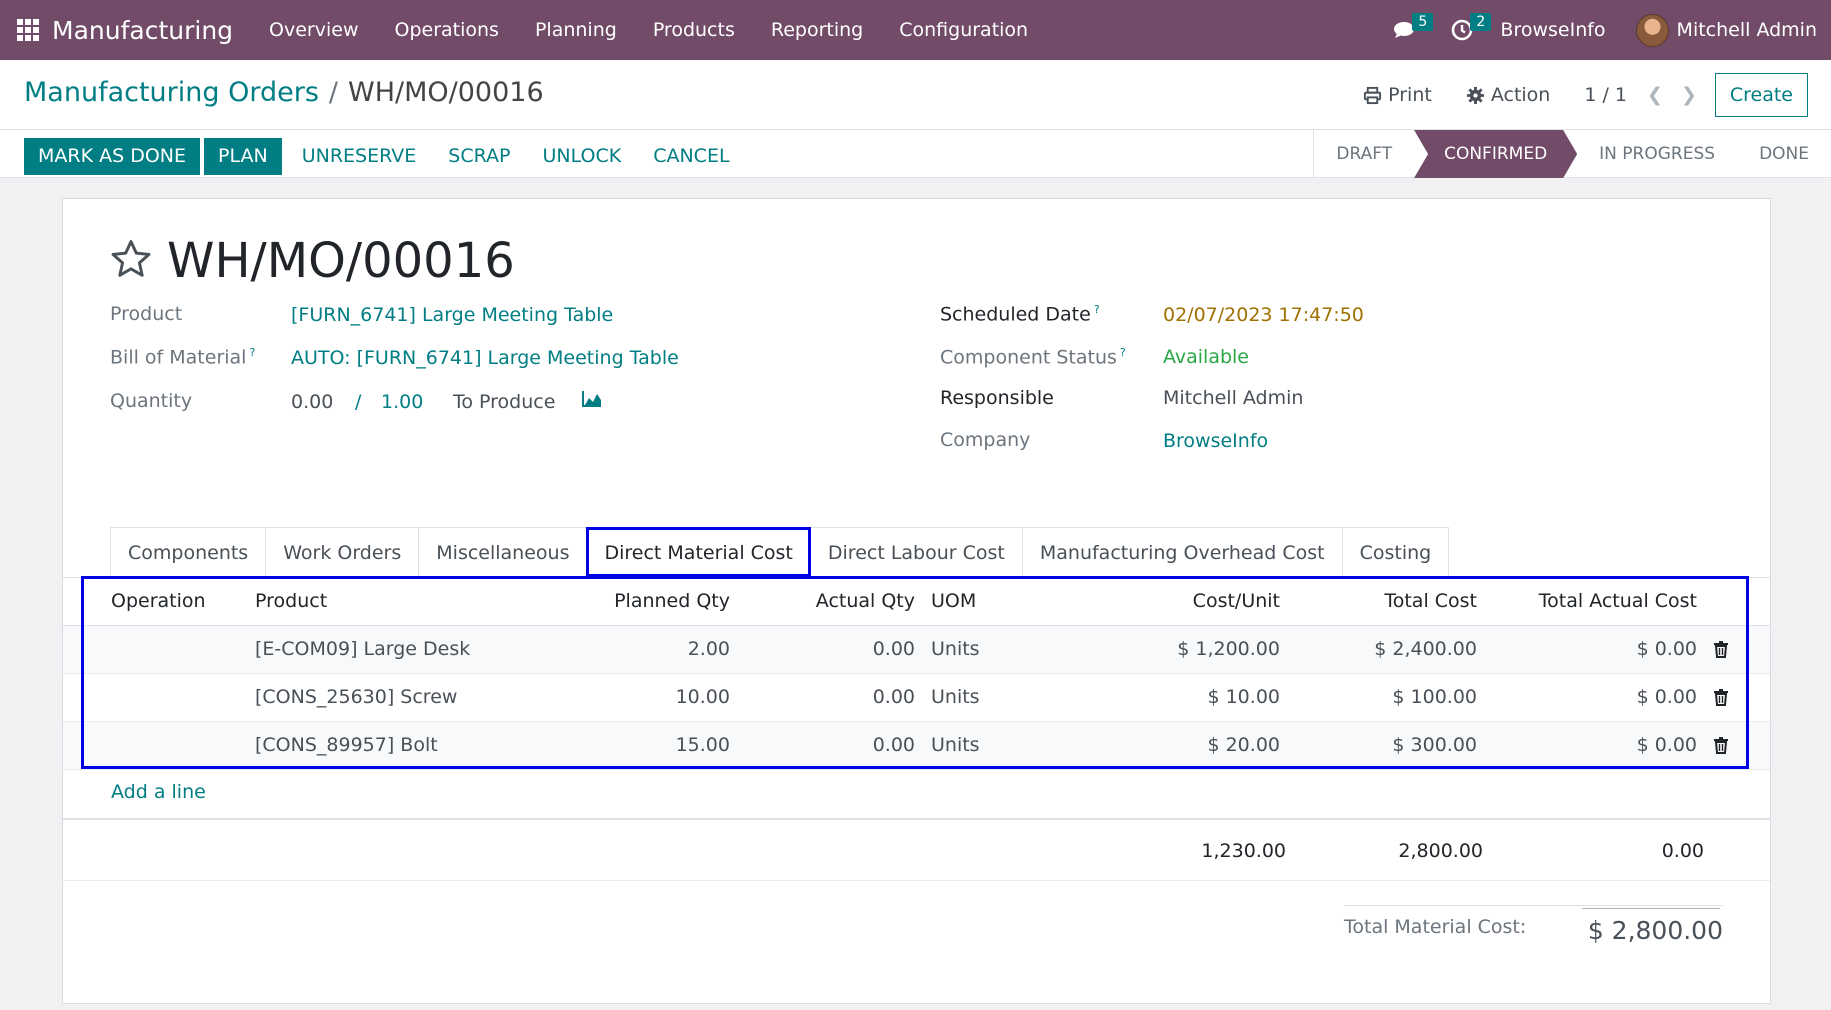  I want to click on cell-planned-qty: 10.00, so click(620, 697).